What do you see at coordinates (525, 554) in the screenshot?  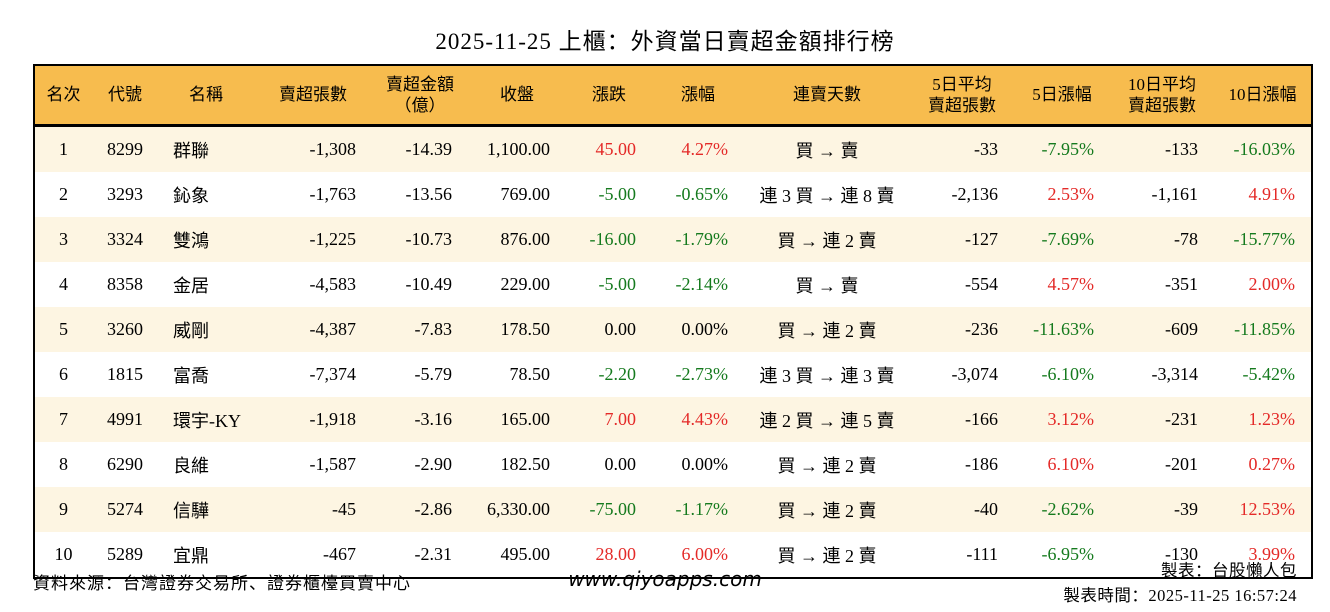 I see `cell-close: 495.00` at bounding box center [525, 554].